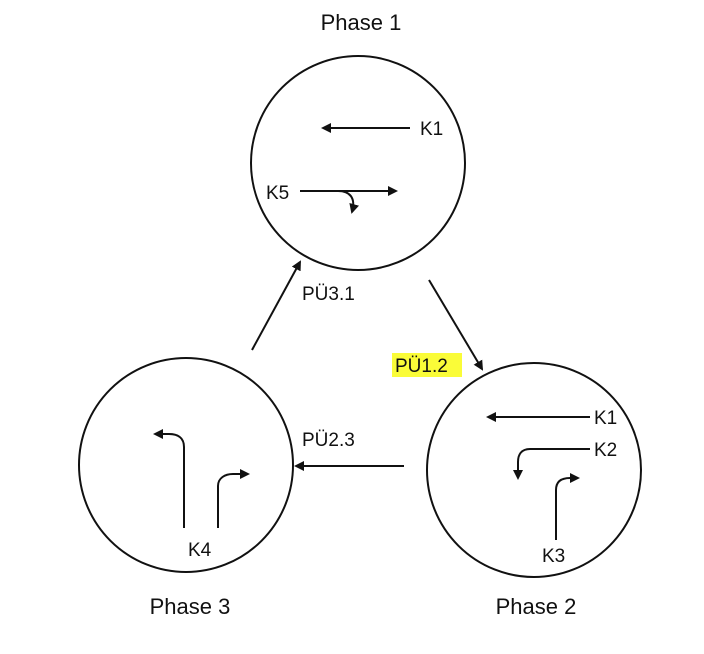 The height and width of the screenshot is (654, 704). Describe the element at coordinates (536, 606) in the screenshot. I see `phase-2-title: Phase 2` at that location.